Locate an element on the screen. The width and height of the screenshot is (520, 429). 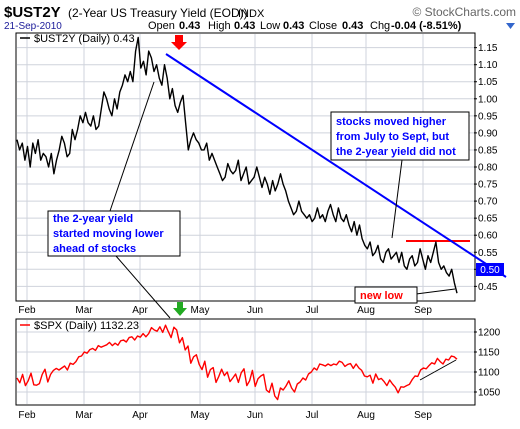
y-tick-label: 0.60 is located at coordinates (488, 236).